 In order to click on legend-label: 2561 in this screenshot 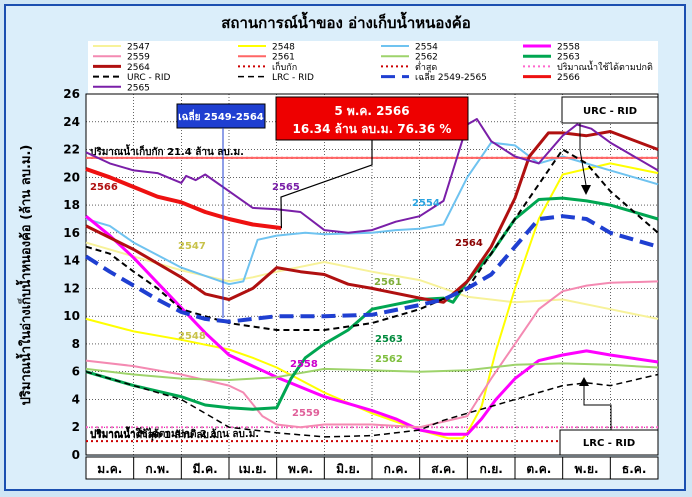, I will do `click(283, 58)`.